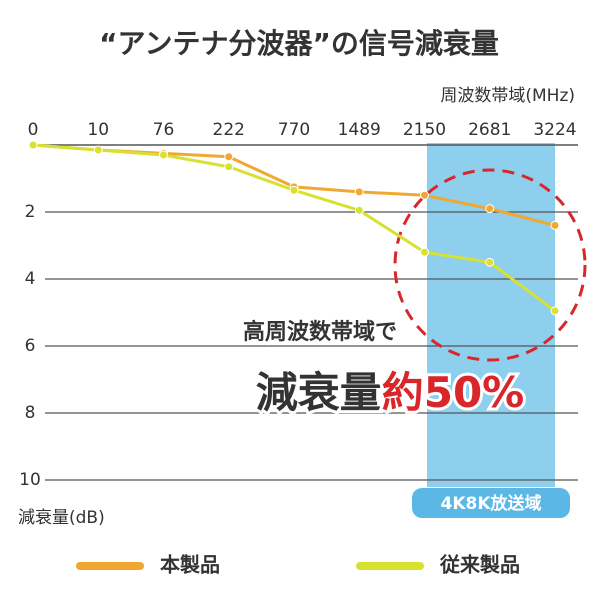 The image size is (598, 598). I want to click on x-tick-label: 2150, so click(424, 130).